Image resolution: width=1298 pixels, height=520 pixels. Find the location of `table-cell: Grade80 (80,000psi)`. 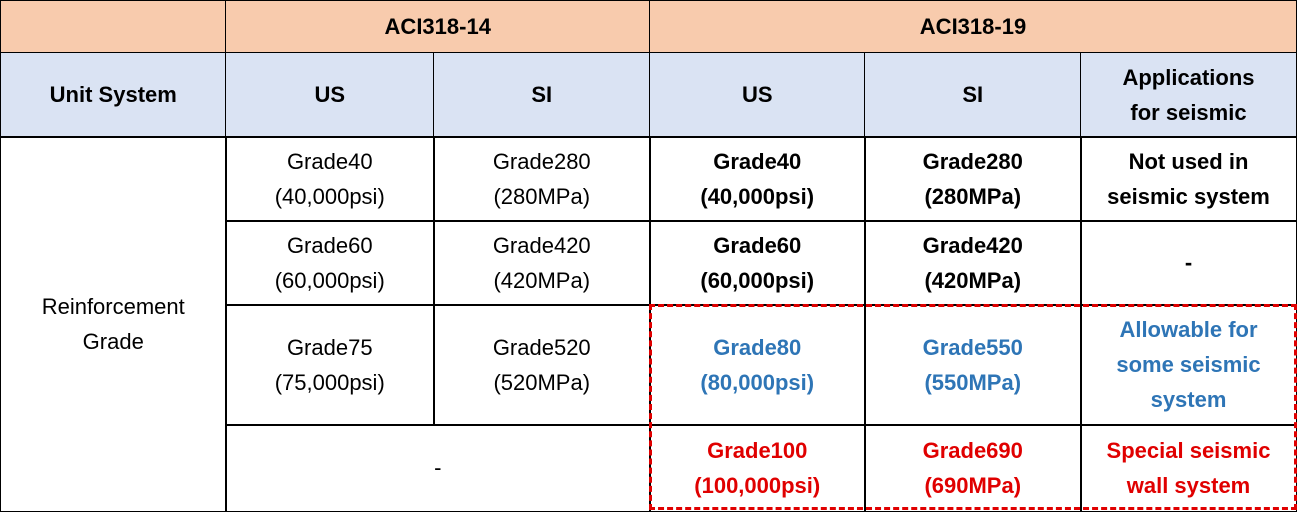

table-cell: Grade80 (80,000psi) is located at coordinates (757, 365).